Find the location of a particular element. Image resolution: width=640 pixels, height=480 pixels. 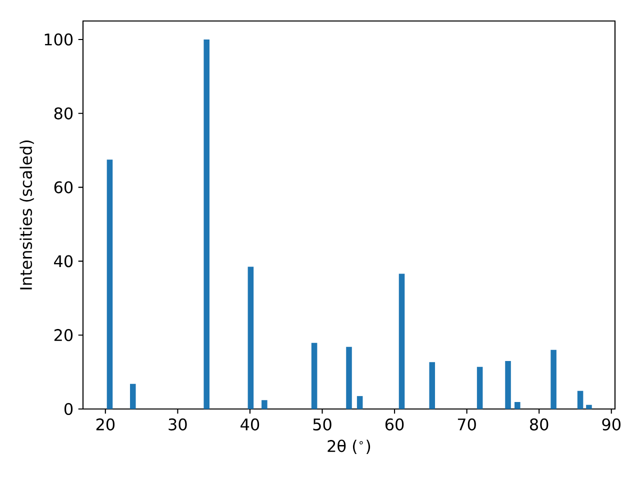

x-tick-label: 80 is located at coordinates (539, 424).